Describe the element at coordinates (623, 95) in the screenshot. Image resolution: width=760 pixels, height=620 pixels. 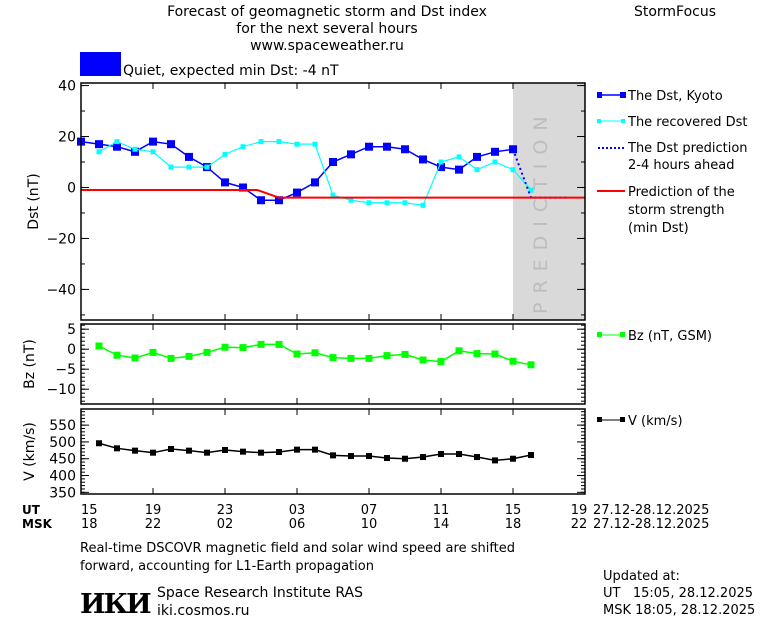
I see `legend-dst-marker` at that location.